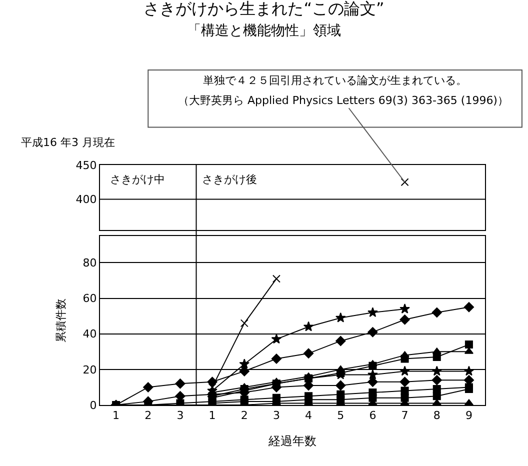  I want to click on x-tick-label: 4, so click(308, 415).